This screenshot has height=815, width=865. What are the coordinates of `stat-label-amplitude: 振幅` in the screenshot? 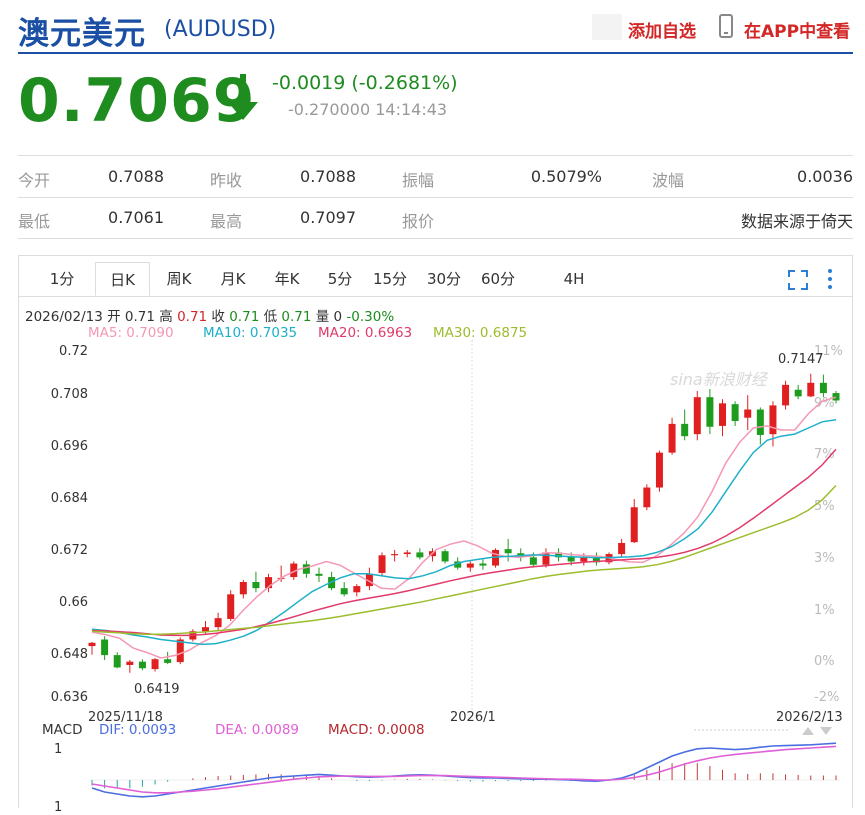 It's located at (418, 180).